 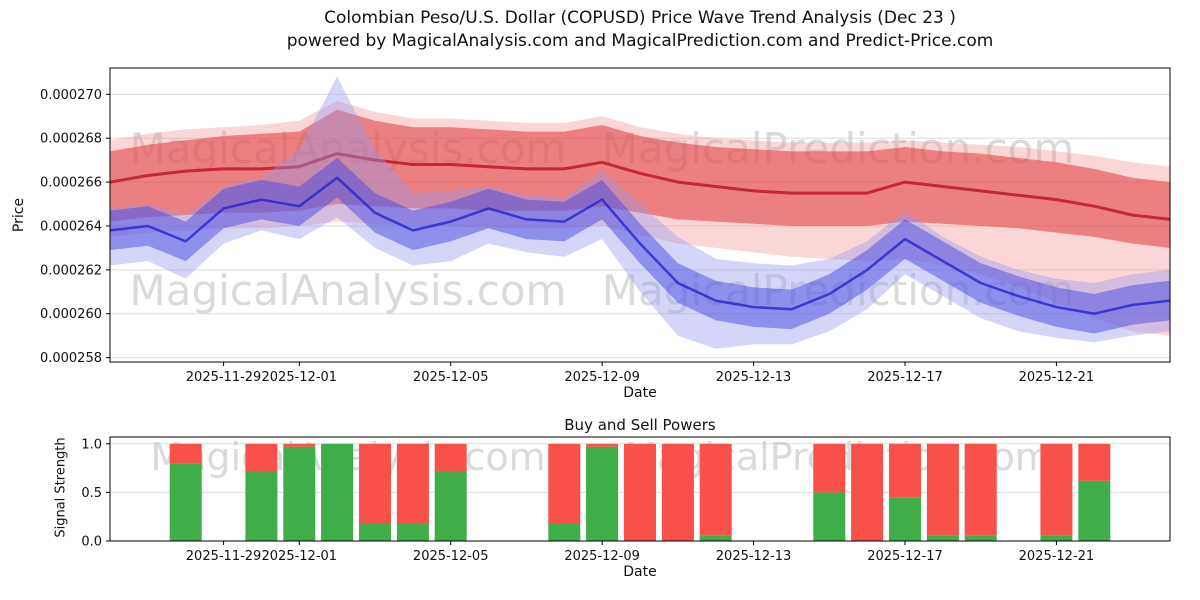 What do you see at coordinates (91, 542) in the screenshot?
I see `y-tick-label: 0.0` at bounding box center [91, 542].